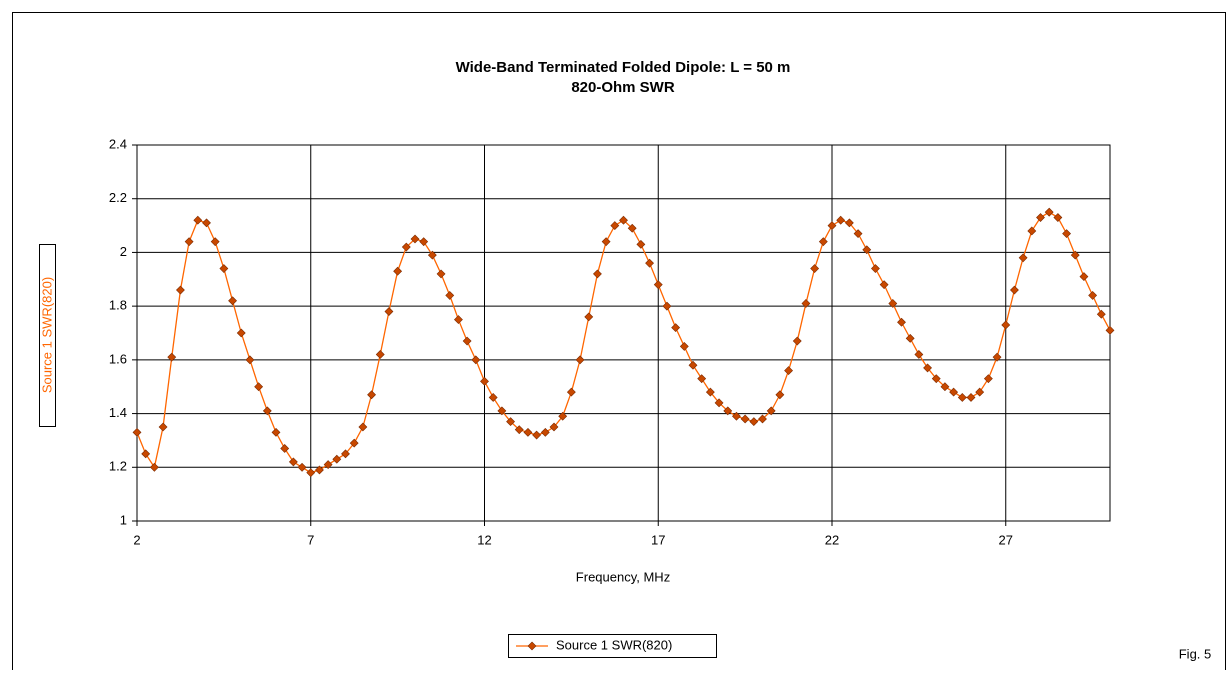  Describe the element at coordinates (118, 358) in the screenshot. I see `y-tick-label: 1.6` at that location.